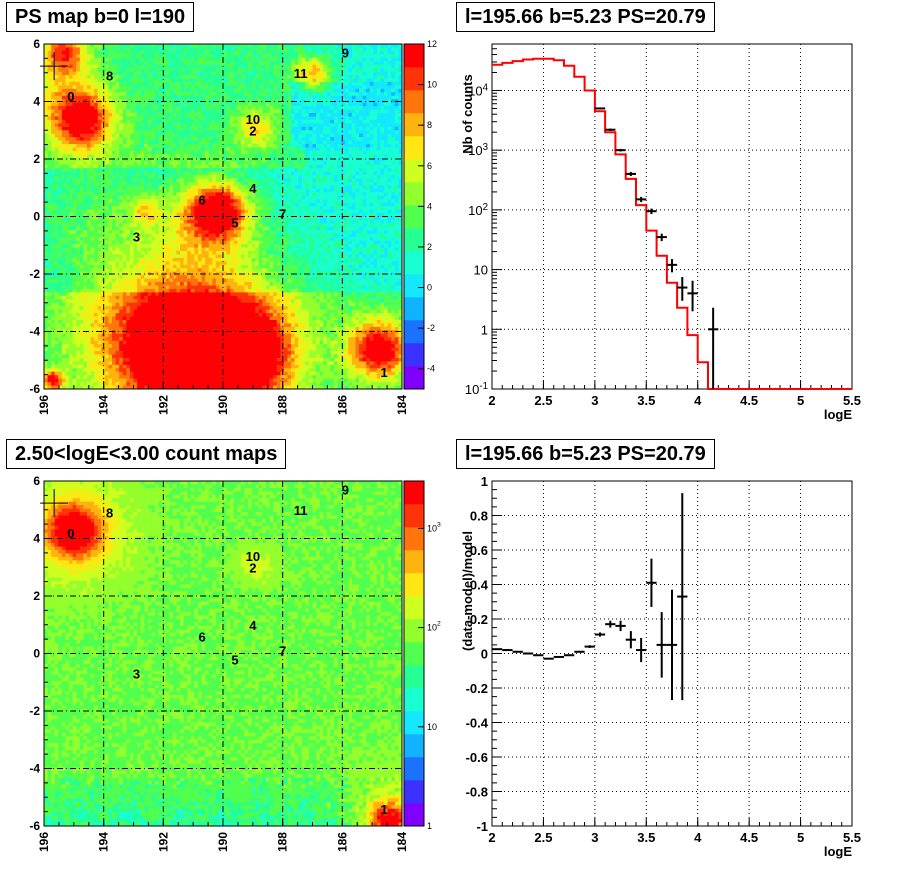 This screenshot has height=871, width=898. I want to click on ps-map-colorbar-label: 10, so click(432, 85).